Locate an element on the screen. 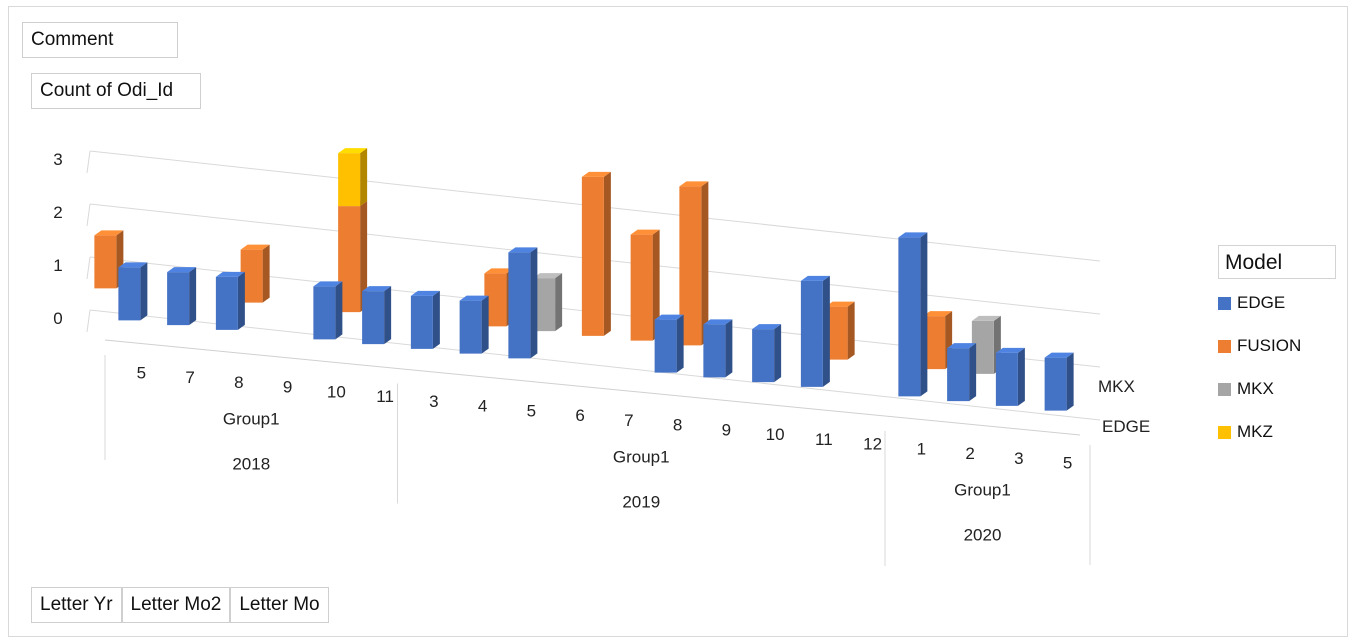 Image resolution: width=1352 pixels, height=639 pixels. depth-axis-labels: MKX EDGE is located at coordinates (1124, 406).